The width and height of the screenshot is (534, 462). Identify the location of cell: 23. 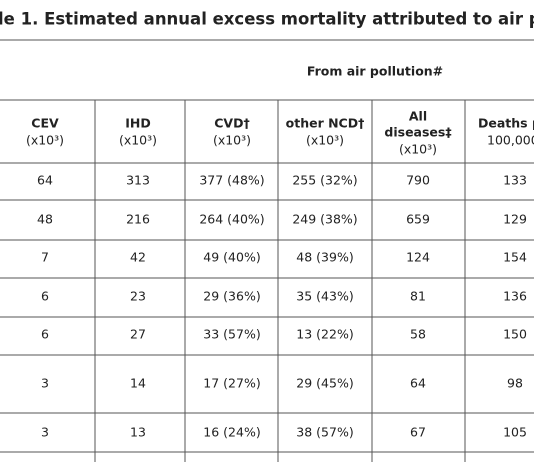
(138, 296).